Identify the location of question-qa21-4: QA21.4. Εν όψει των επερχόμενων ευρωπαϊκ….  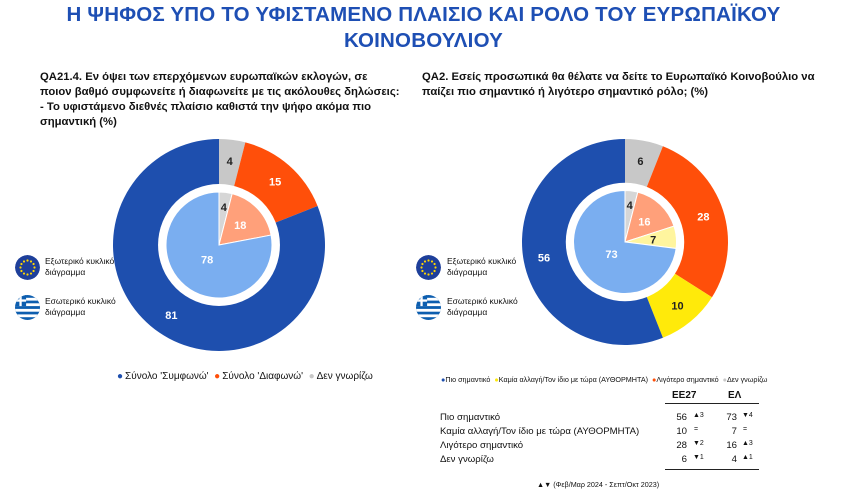
(220, 99).